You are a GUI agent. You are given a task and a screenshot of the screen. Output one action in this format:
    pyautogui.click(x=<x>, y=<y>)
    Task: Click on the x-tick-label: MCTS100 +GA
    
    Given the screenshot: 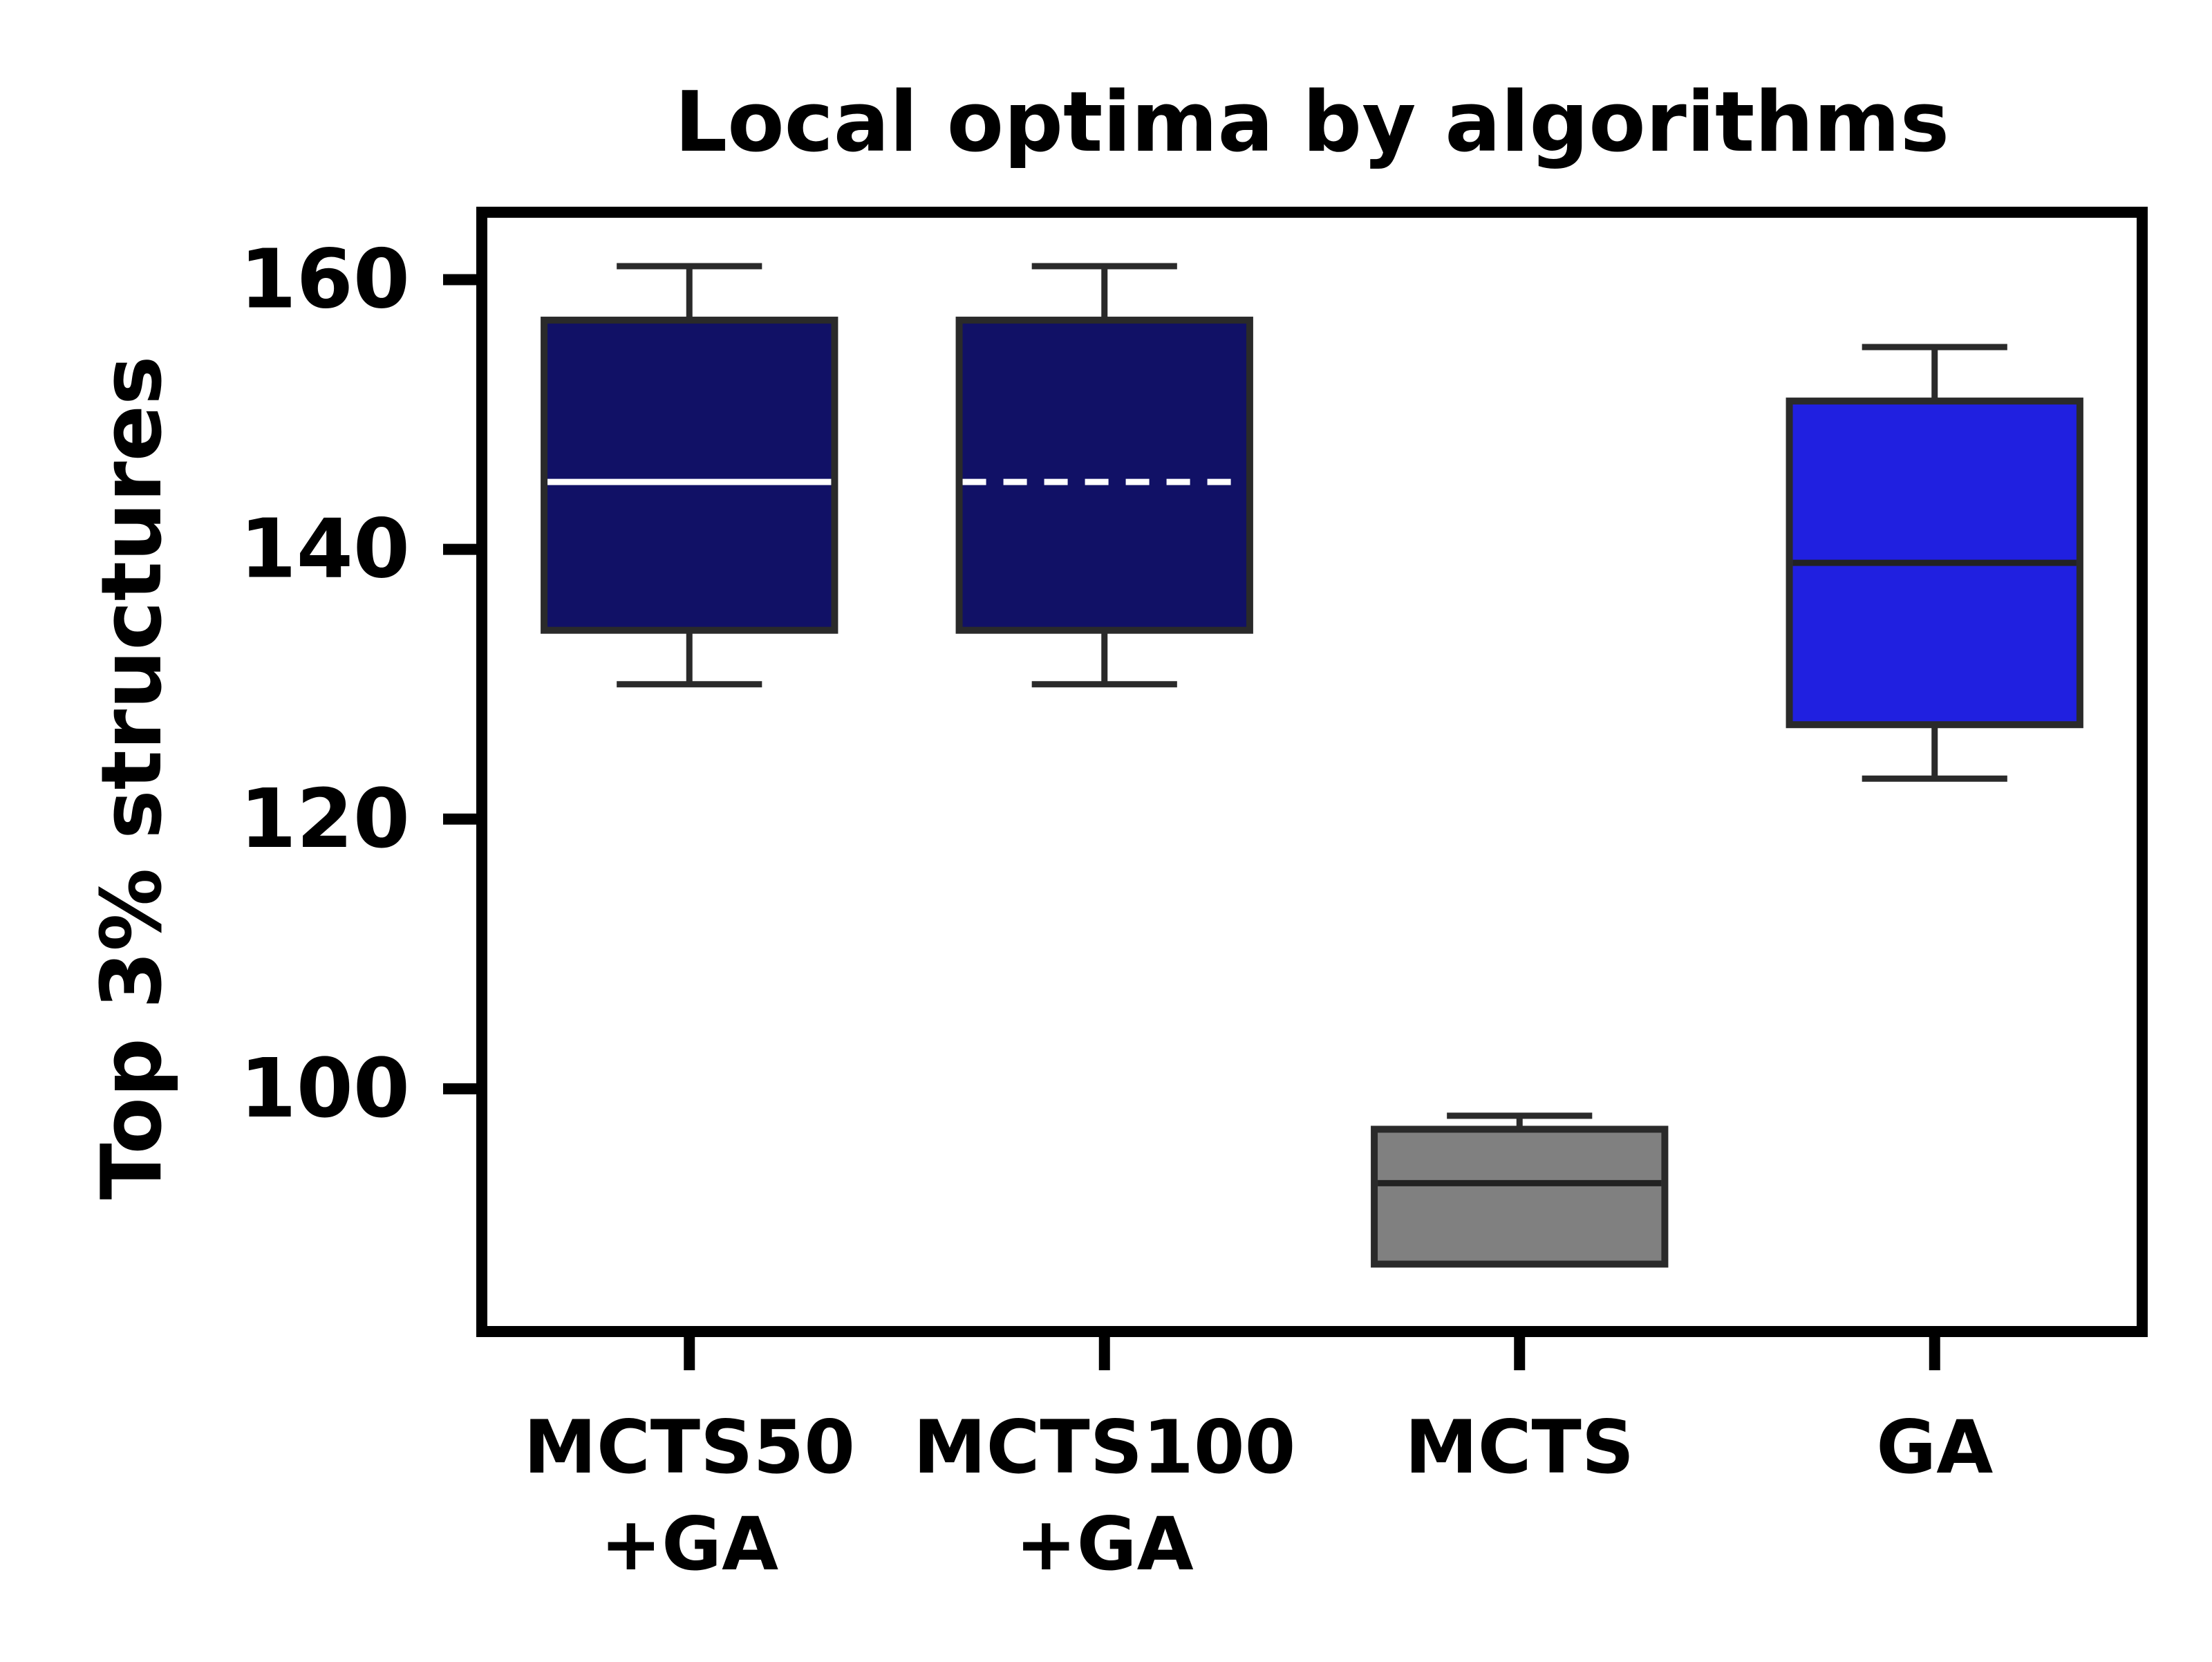 What is the action you would take?
    pyautogui.click(x=1104, y=1496)
    